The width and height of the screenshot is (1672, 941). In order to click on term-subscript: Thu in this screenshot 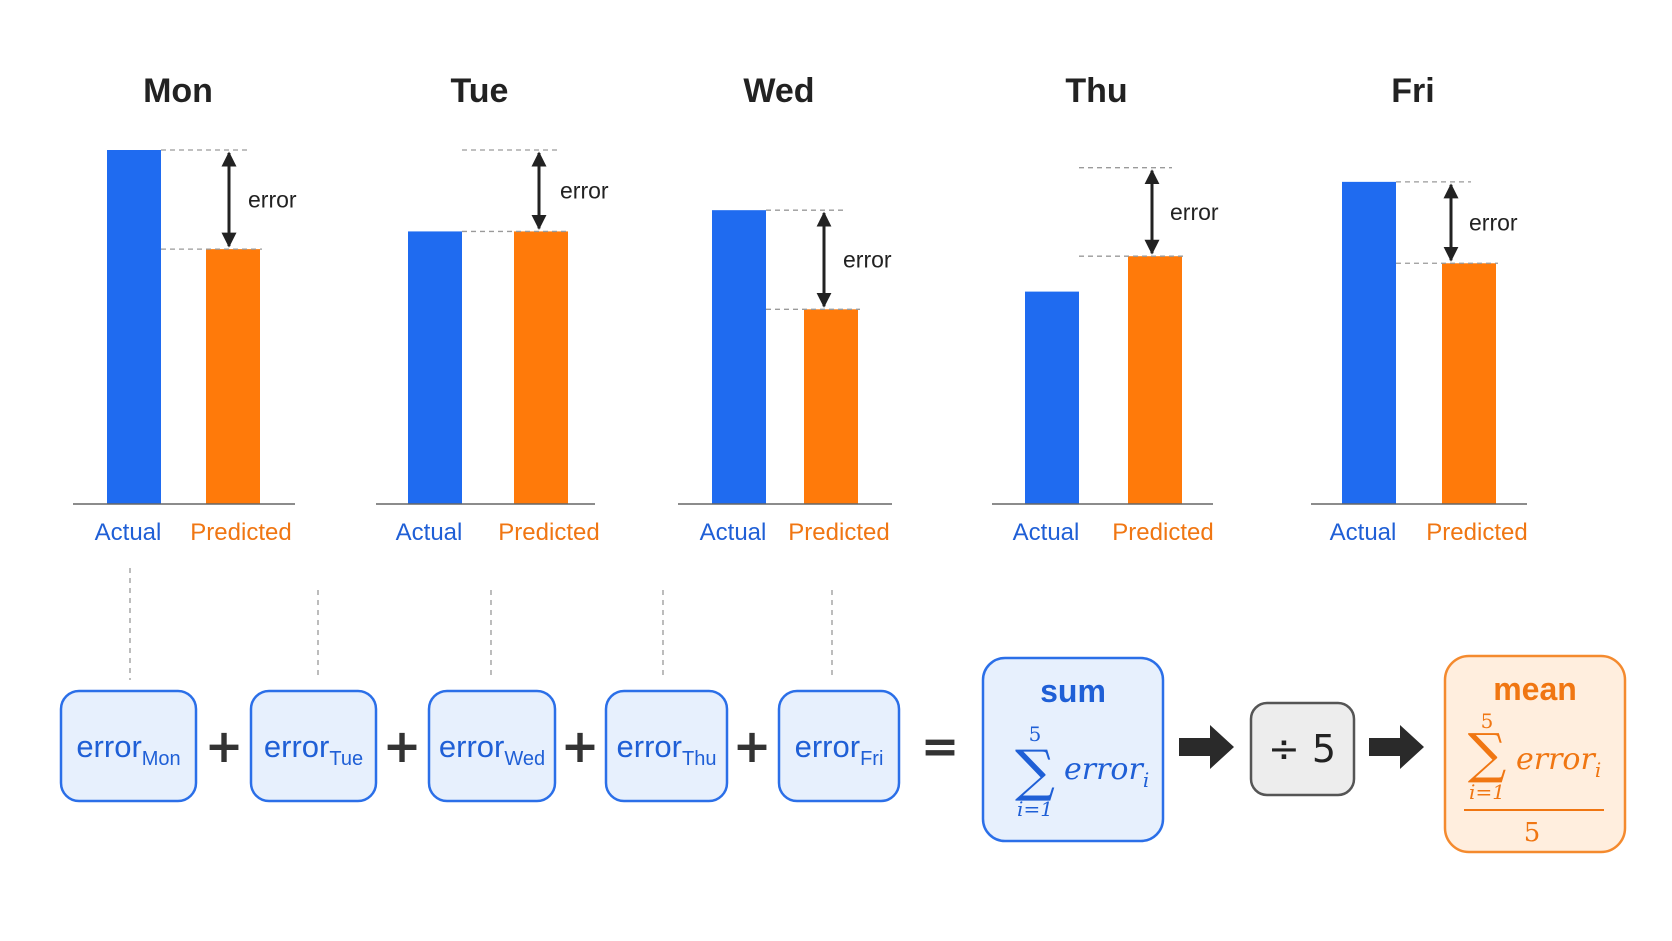, I will do `click(699, 759)`.